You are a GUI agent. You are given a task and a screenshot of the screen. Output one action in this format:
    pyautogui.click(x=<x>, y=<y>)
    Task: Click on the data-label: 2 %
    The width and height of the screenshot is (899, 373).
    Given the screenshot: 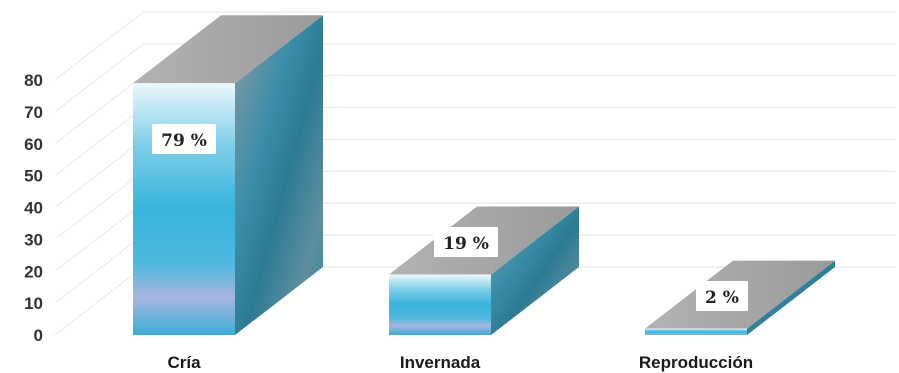 What is the action you would take?
    pyautogui.click(x=722, y=296)
    